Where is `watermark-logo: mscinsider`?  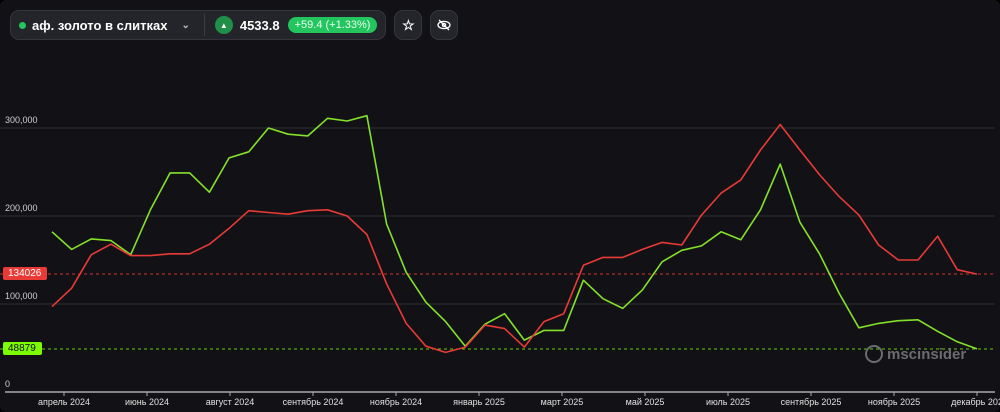
watermark-logo: mscinsider is located at coordinates (915, 354).